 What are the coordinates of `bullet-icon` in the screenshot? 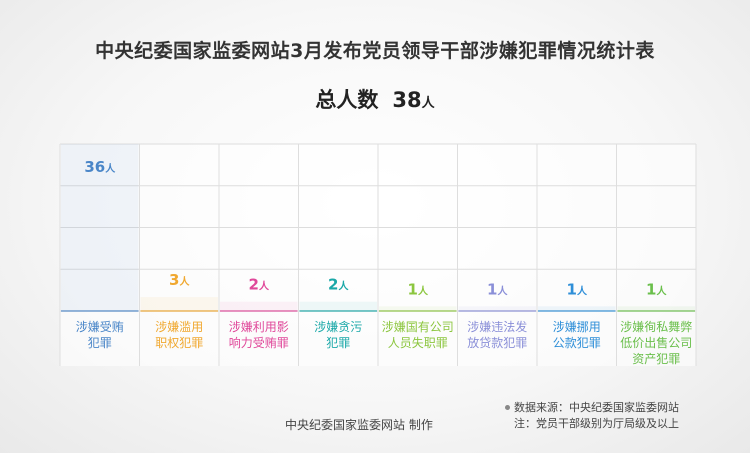 It's located at (507, 407).